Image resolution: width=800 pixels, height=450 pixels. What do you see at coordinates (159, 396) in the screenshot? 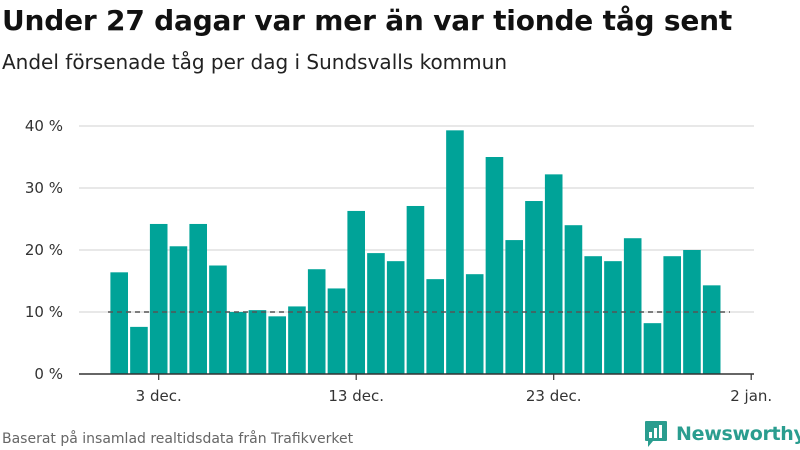
I see `x-tick-label: 3 dec.` at bounding box center [159, 396].